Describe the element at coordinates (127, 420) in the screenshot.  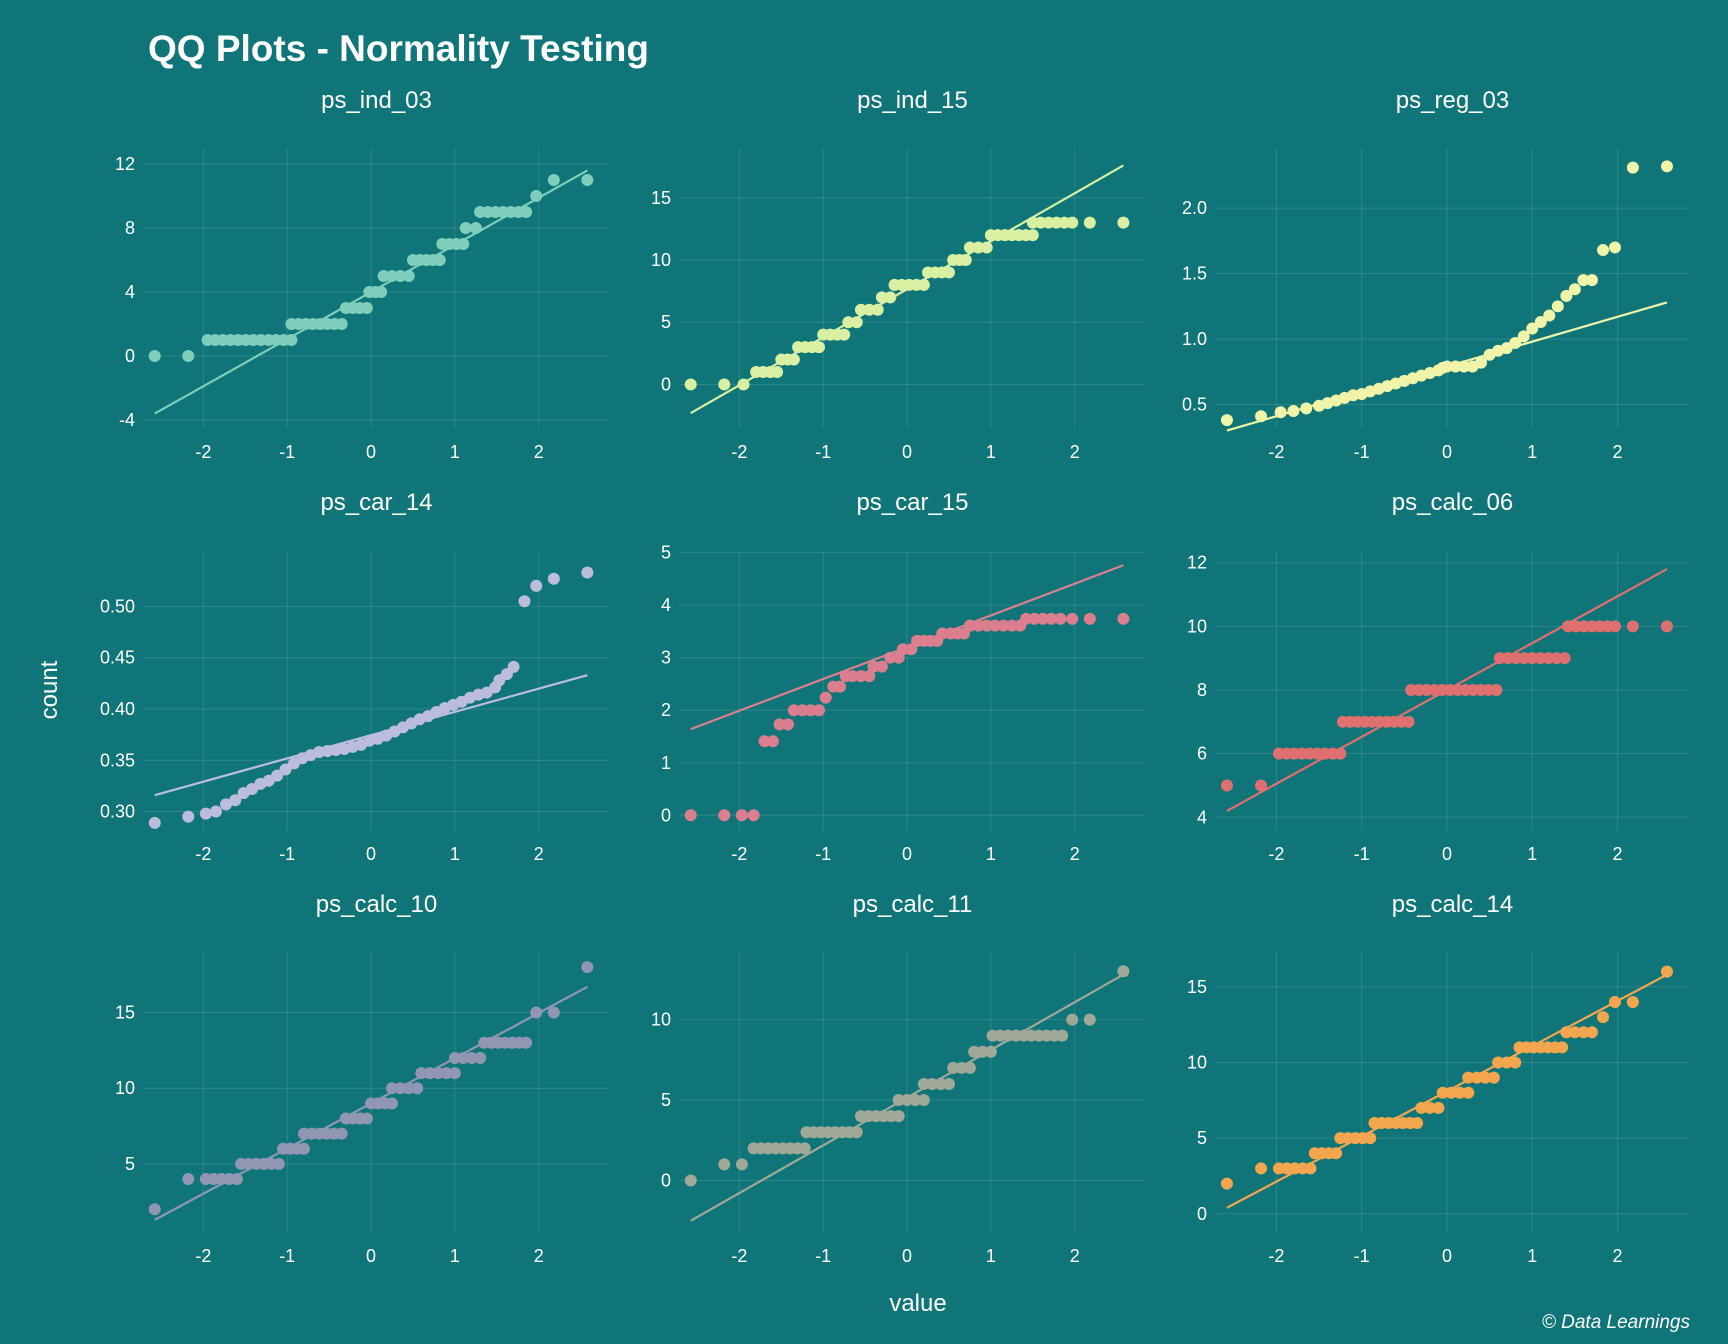
I see `y-tick-label: -4` at that location.